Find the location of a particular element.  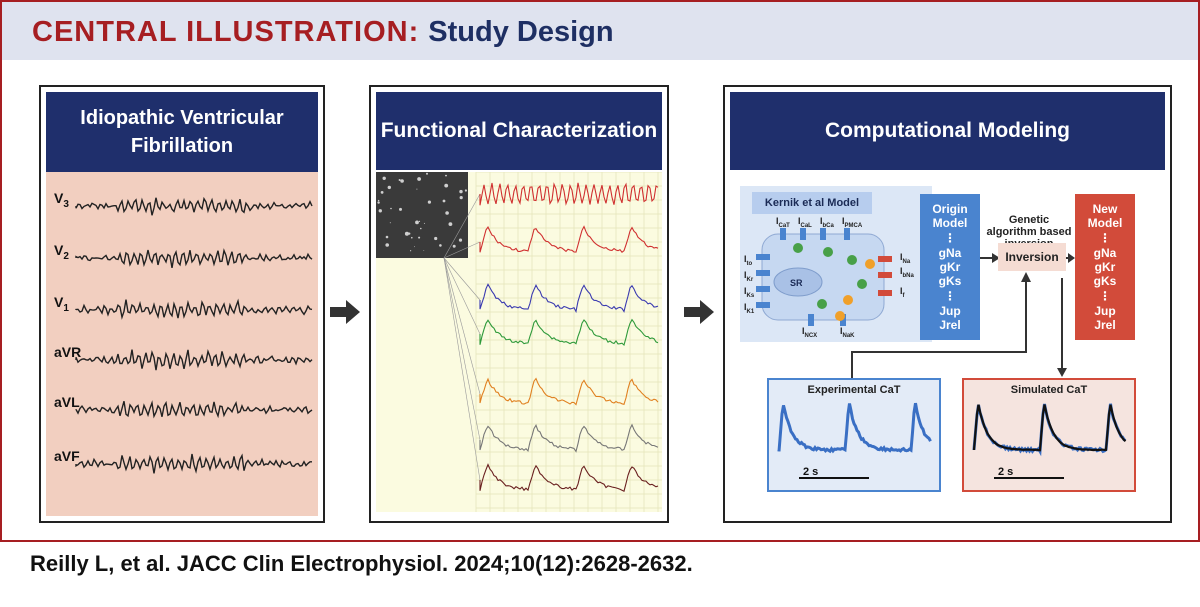

modeling-connectors is located at coordinates (963, 315).